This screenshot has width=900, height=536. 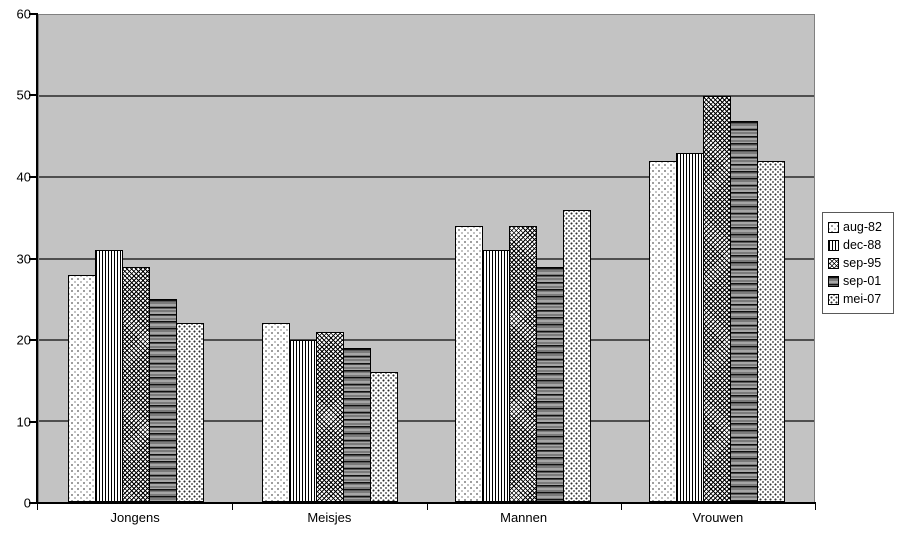 I want to click on legend-entry-mei-07: mei-07, so click(x=858, y=299).